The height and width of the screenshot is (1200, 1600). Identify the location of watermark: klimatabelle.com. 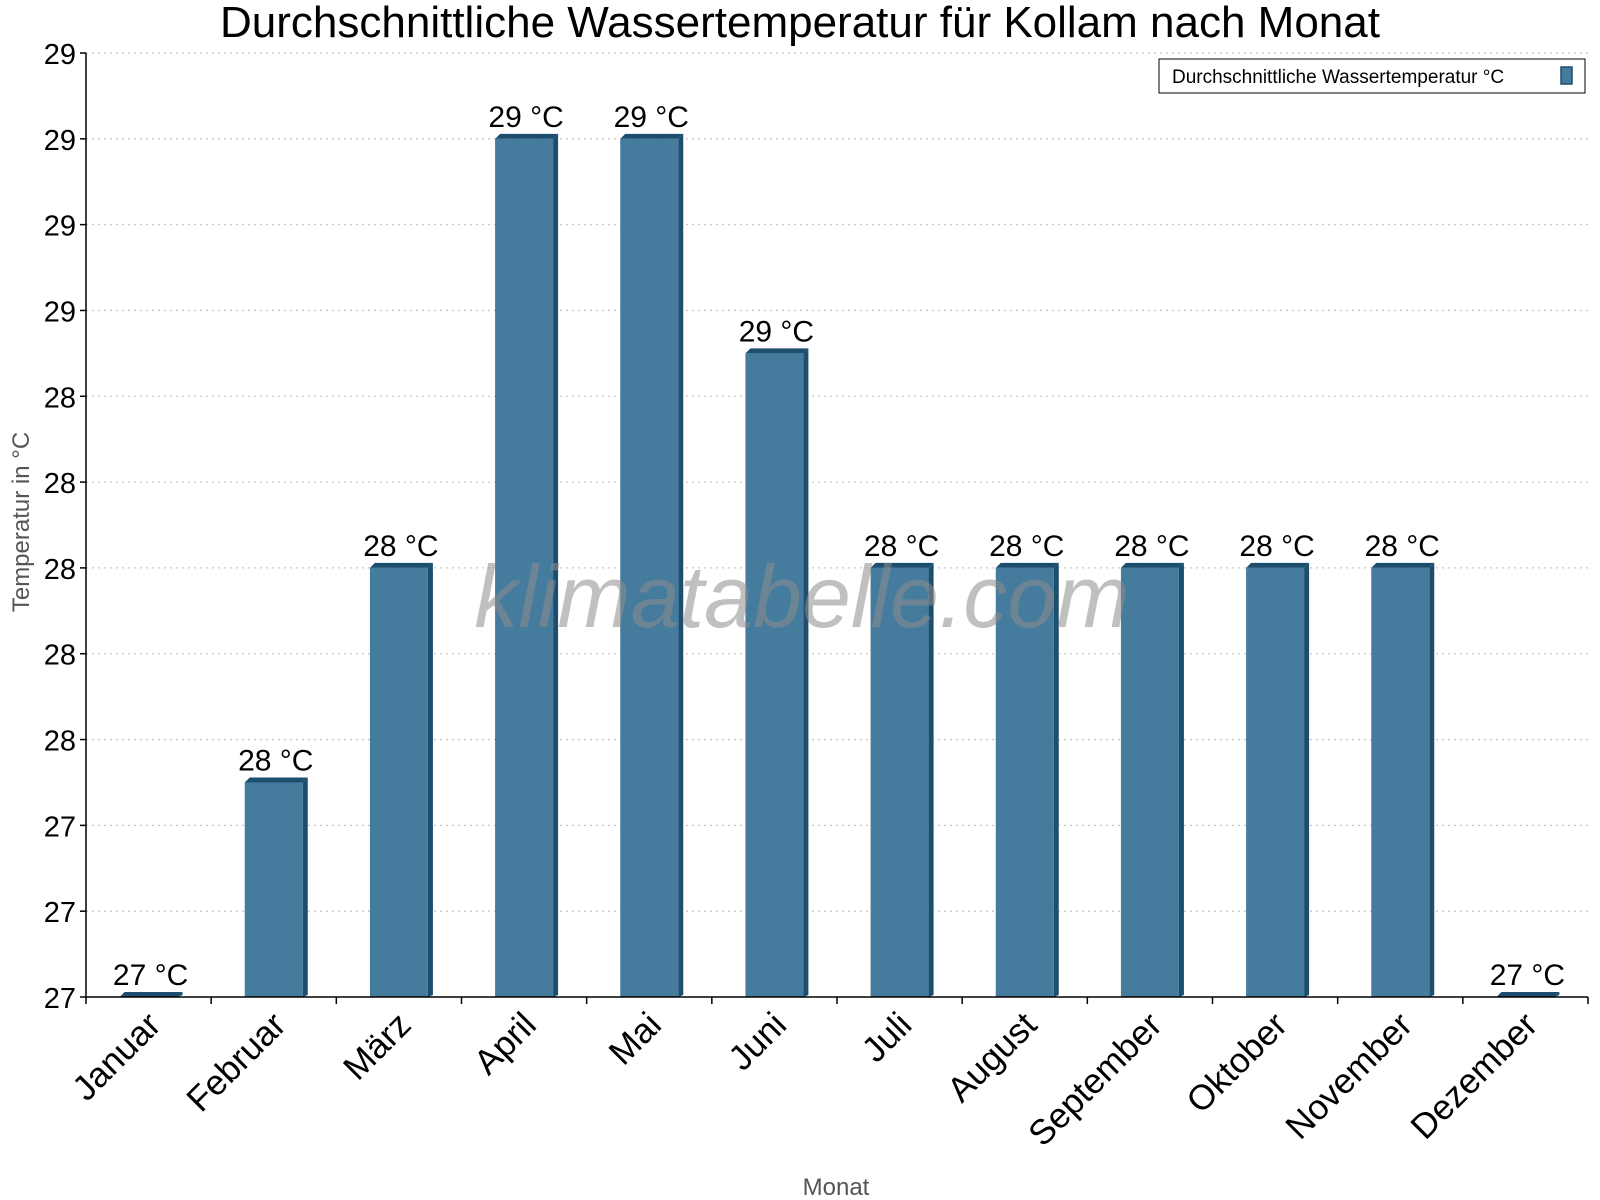
(801, 596).